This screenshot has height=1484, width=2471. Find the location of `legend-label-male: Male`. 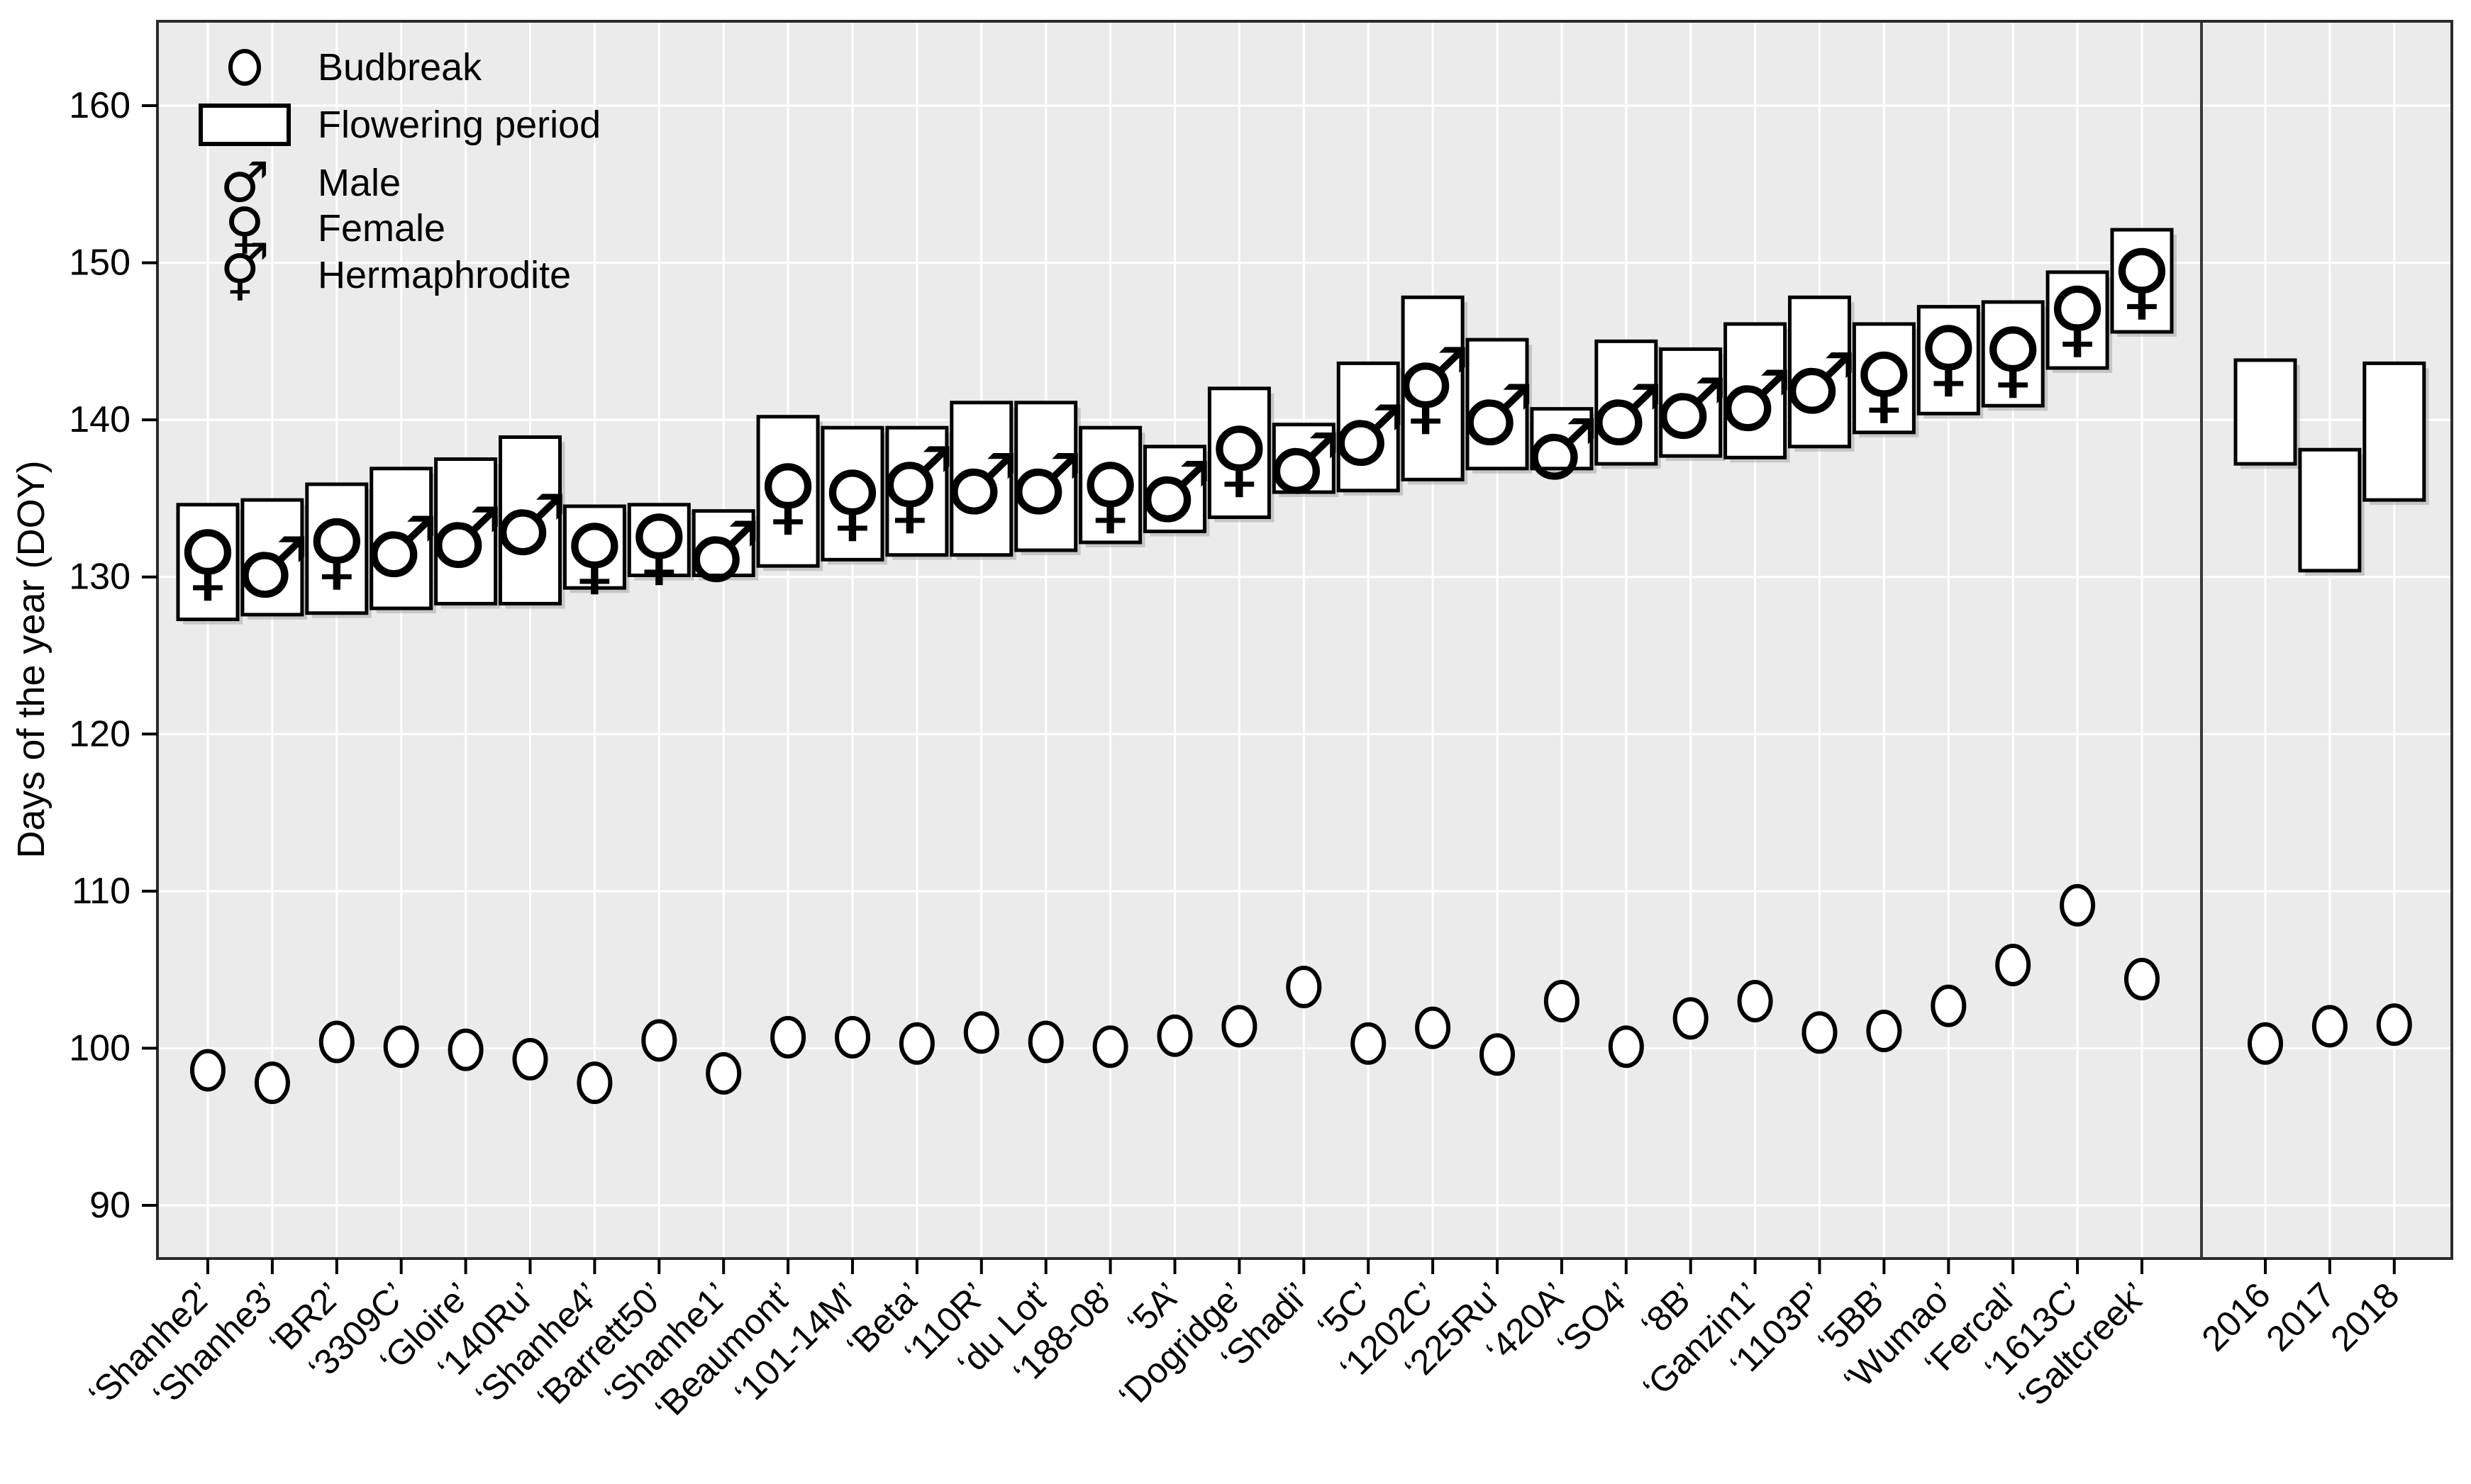

legend-label-male: Male is located at coordinates (359, 183).